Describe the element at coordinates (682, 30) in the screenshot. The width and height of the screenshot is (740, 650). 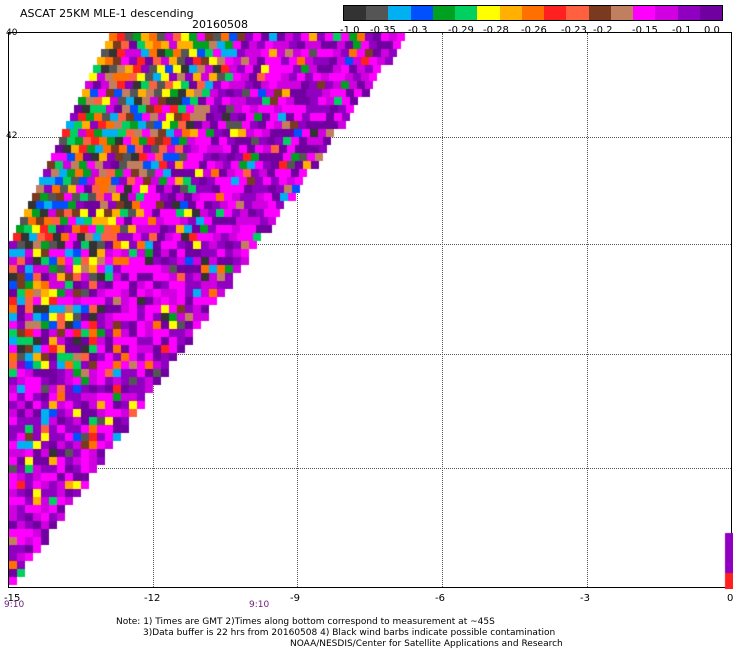
I see `colorbar-tick-label: -0.1` at that location.